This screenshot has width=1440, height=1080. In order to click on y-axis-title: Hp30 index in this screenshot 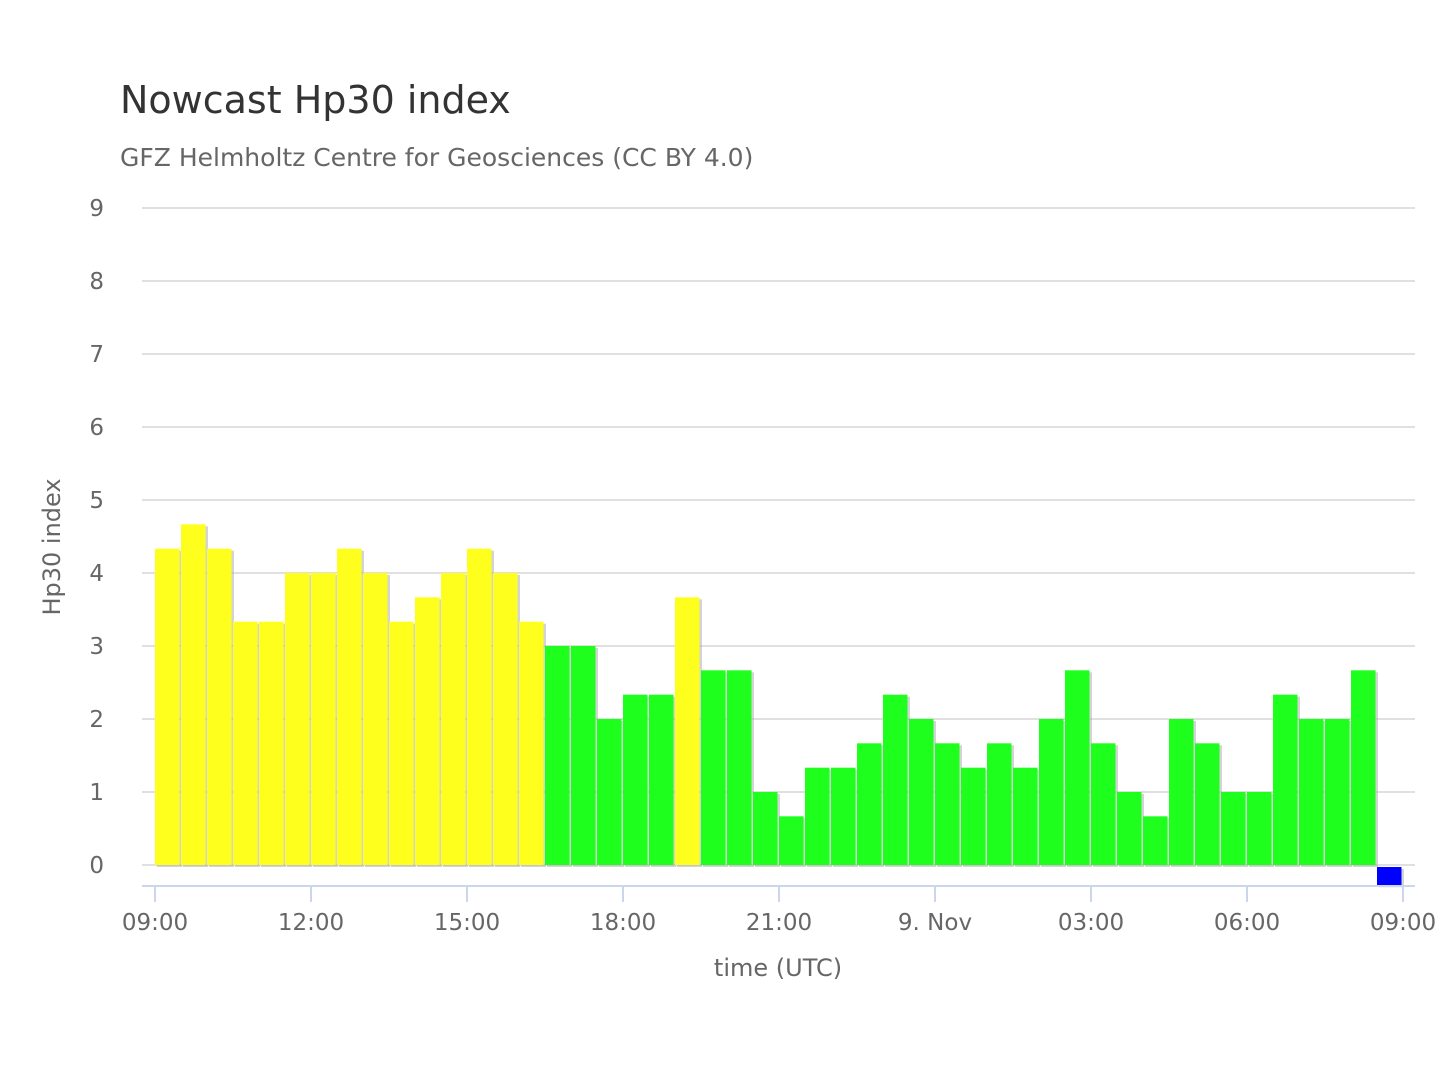, I will do `click(52, 546)`.